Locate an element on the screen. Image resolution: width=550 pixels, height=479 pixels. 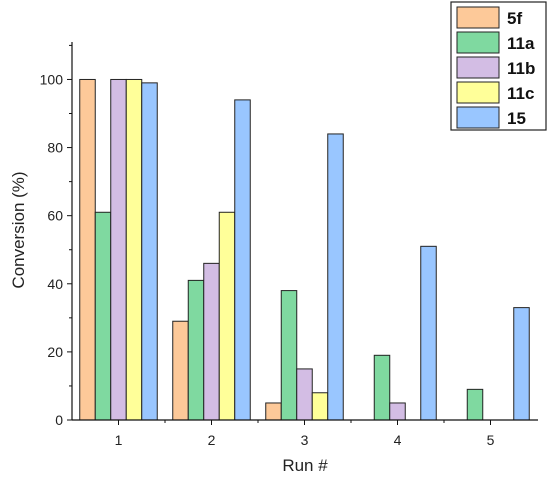
legend-label-11a: 11a is located at coordinates (521, 43).